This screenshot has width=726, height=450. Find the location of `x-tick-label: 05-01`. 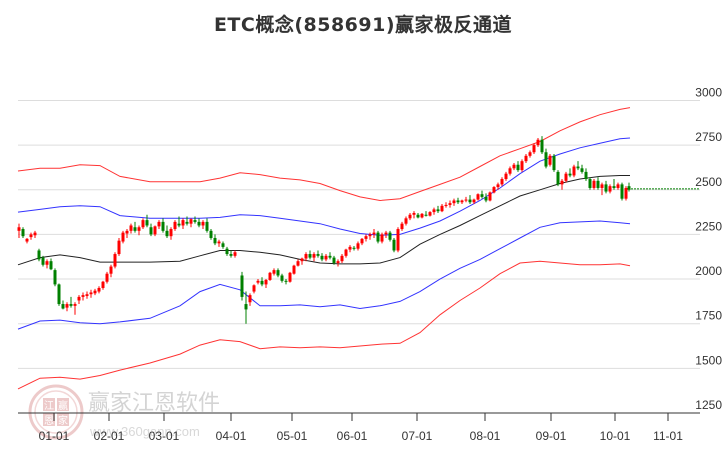

x-tick-label: 05-01 is located at coordinates (292, 436).